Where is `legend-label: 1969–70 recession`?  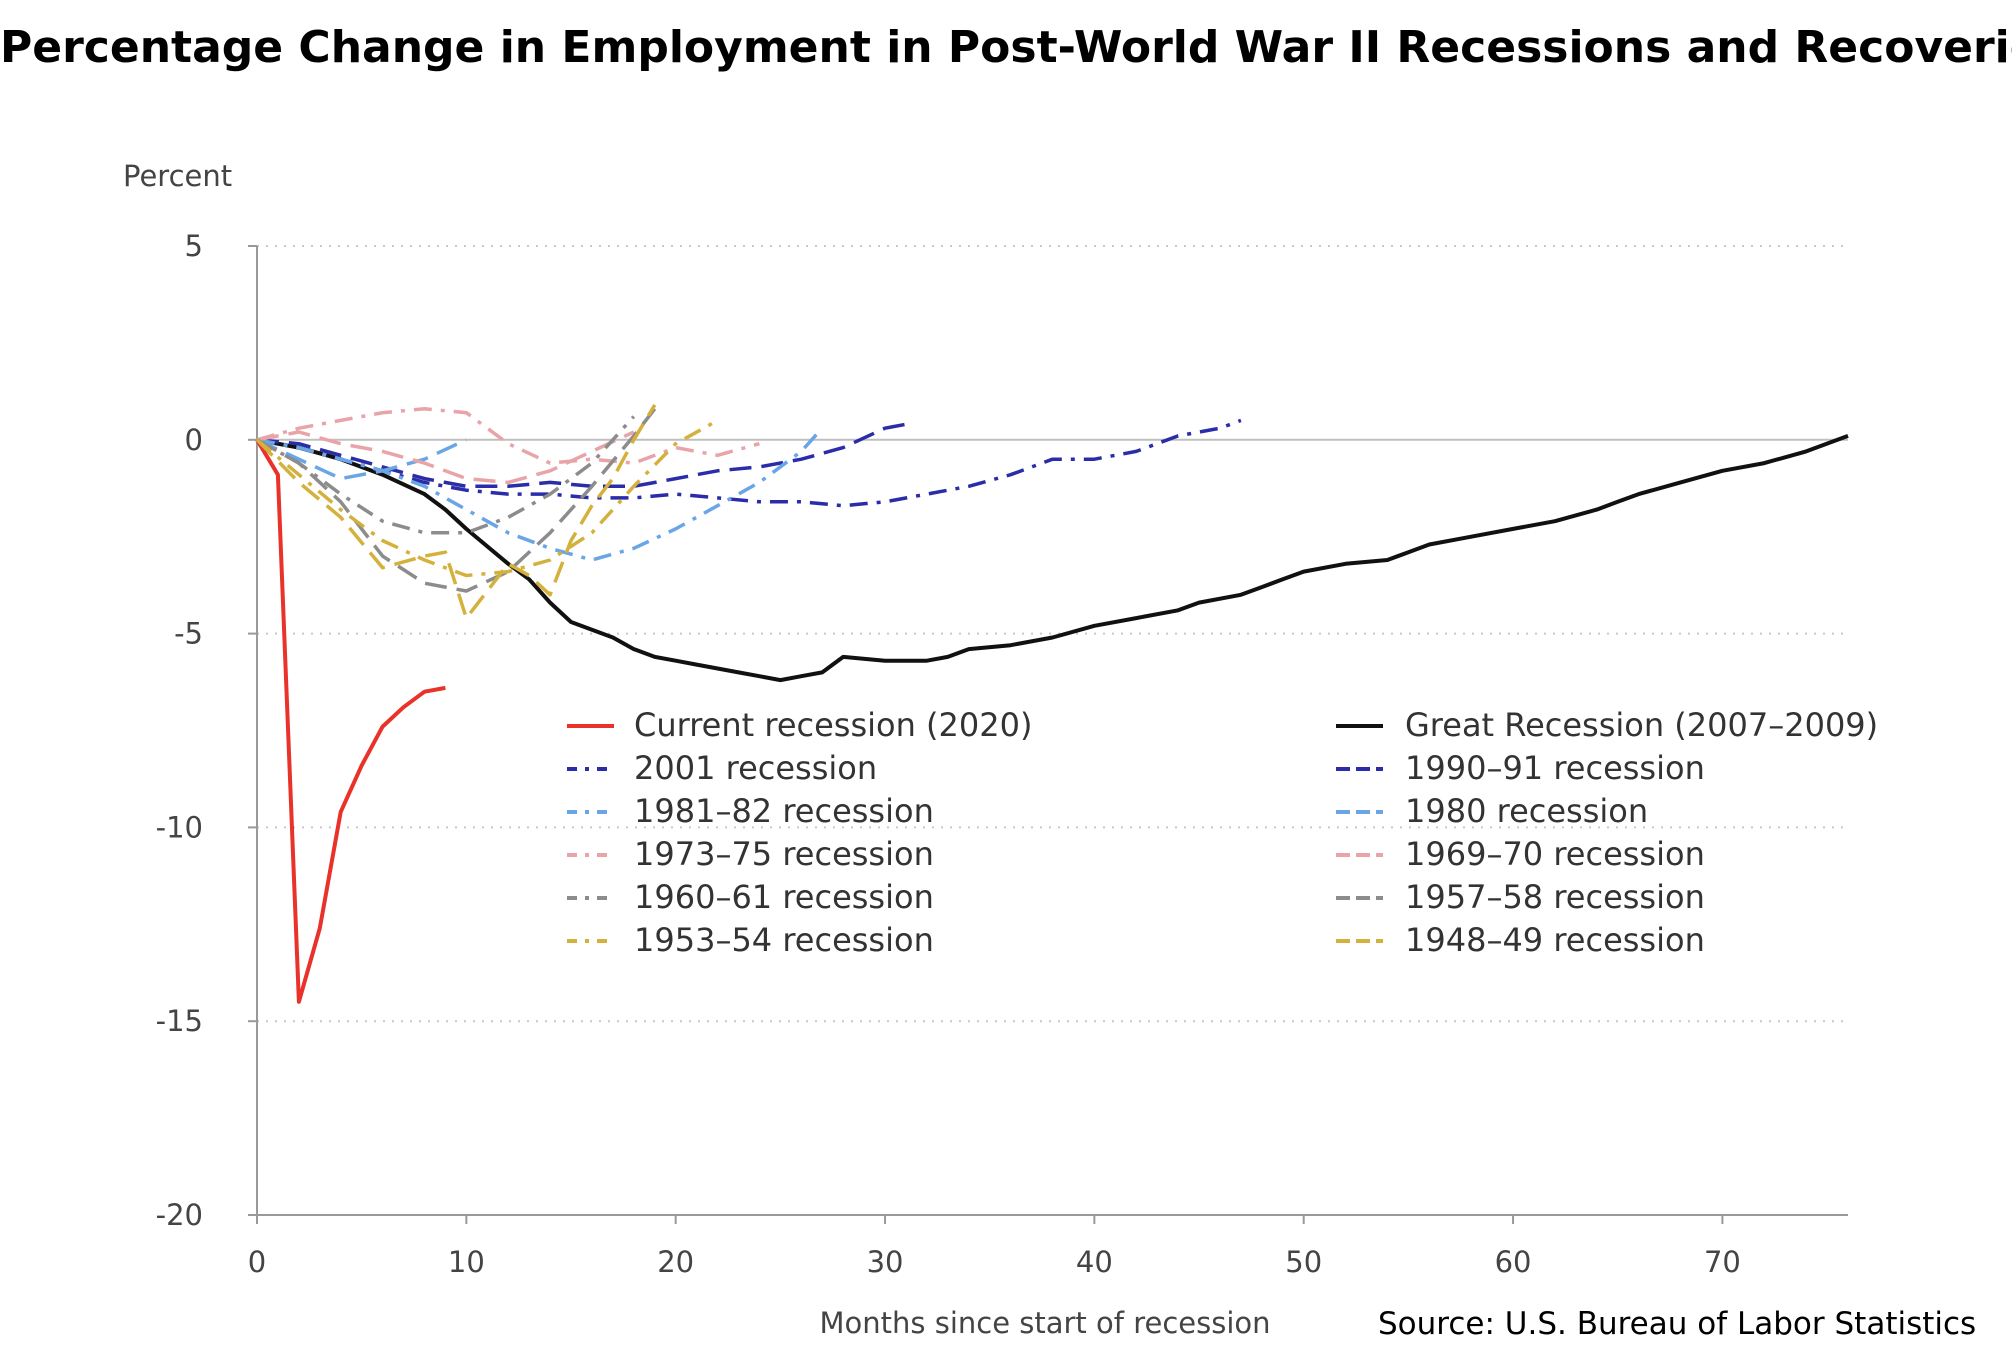
legend-label: 1969–70 recession is located at coordinates (1555, 854).